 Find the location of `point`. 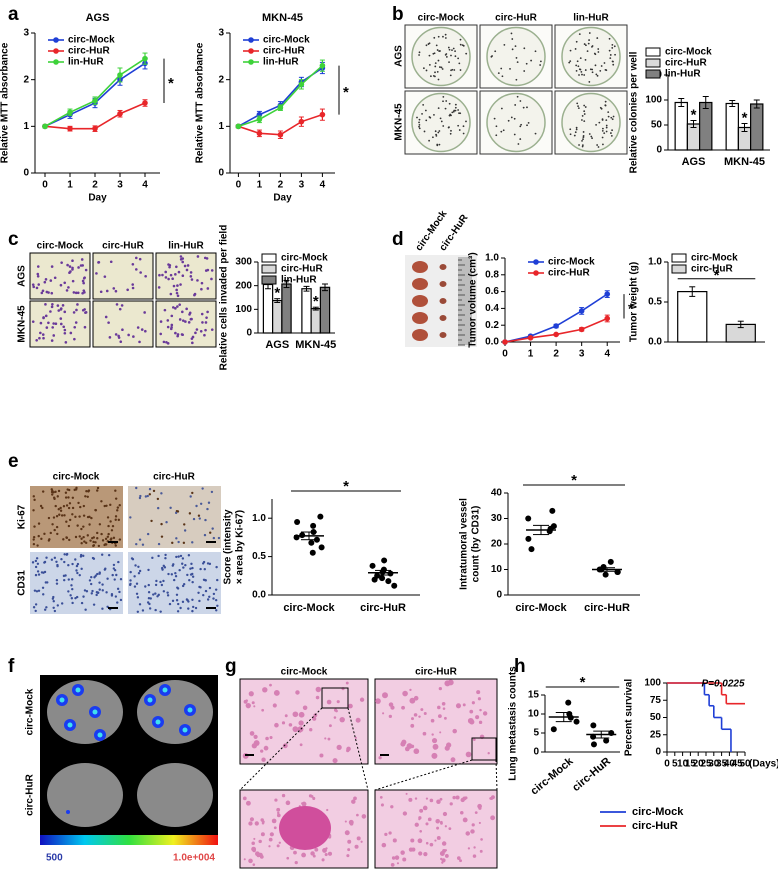

point is located at coordinates (297, 522).